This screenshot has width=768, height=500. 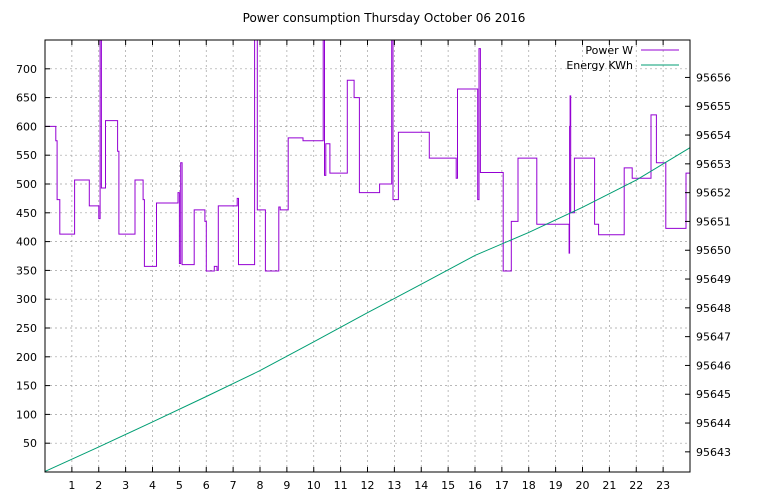 I want to click on x-tick-label: 4, so click(x=152, y=485).